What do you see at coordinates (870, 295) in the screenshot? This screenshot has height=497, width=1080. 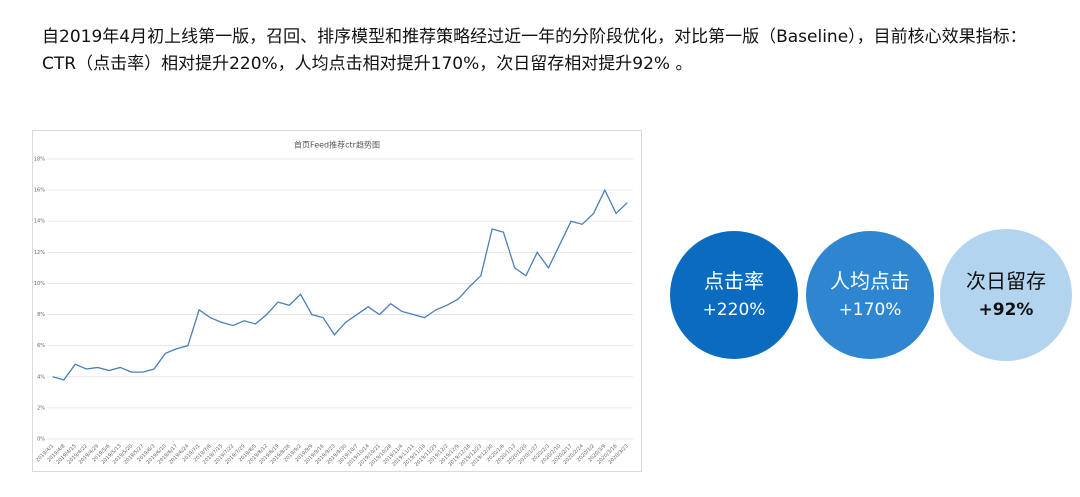 I see `metric-circle: 人均点击 +170%` at bounding box center [870, 295].